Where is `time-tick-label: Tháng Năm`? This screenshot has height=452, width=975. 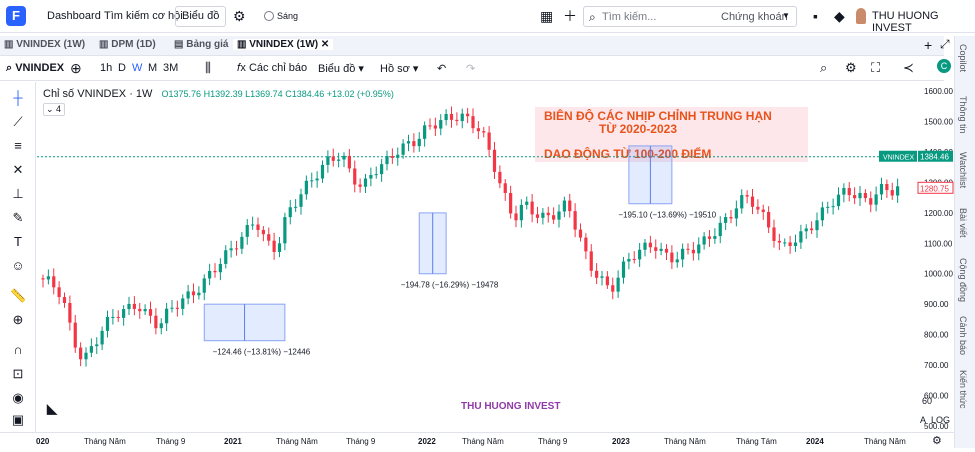
time-tick-label: Tháng Năm is located at coordinates (105, 441).